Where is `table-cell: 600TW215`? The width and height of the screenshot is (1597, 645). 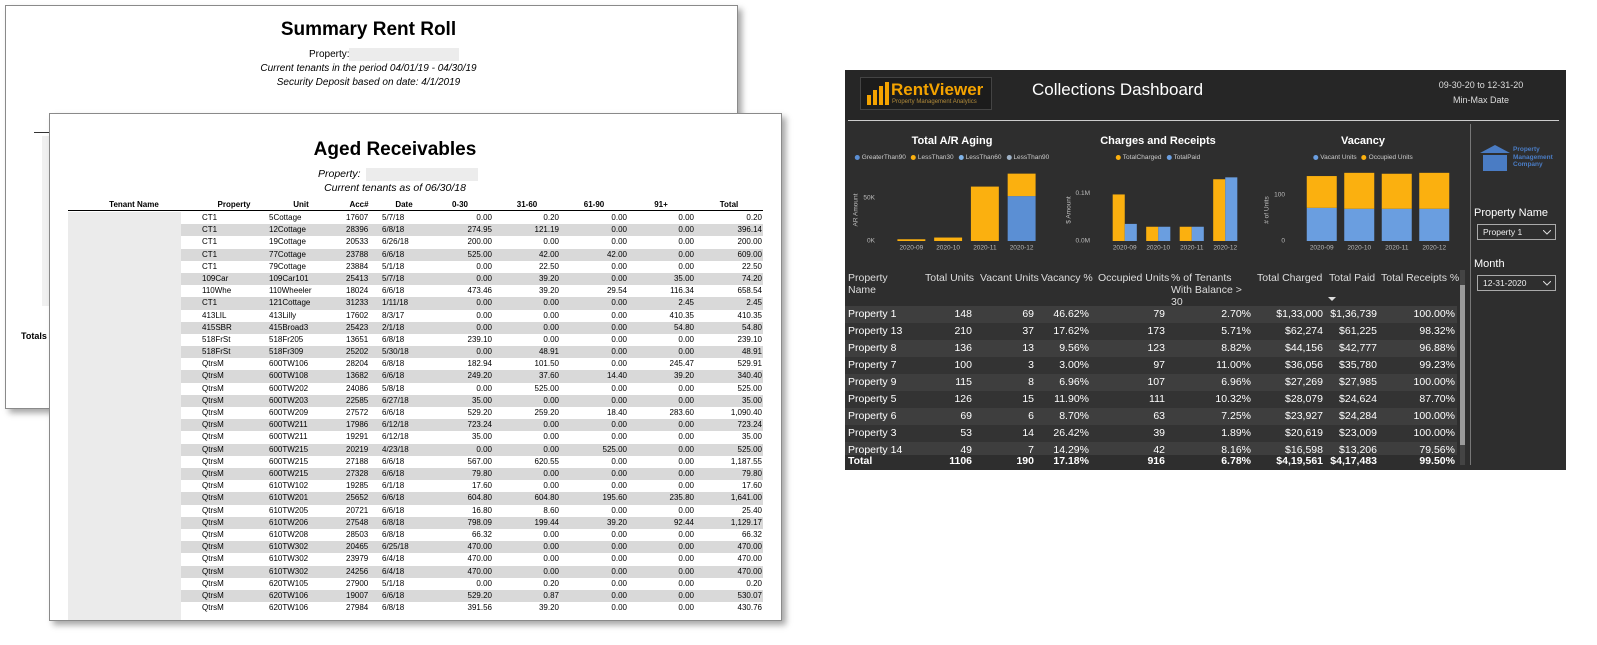
table-cell: 600TW215 is located at coordinates (289, 449).